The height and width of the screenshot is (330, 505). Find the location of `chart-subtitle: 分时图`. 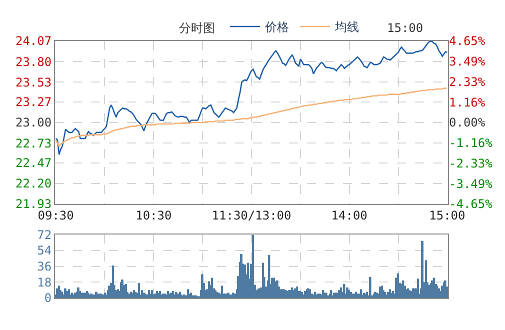

chart-subtitle: 分时图 is located at coordinates (197, 28).